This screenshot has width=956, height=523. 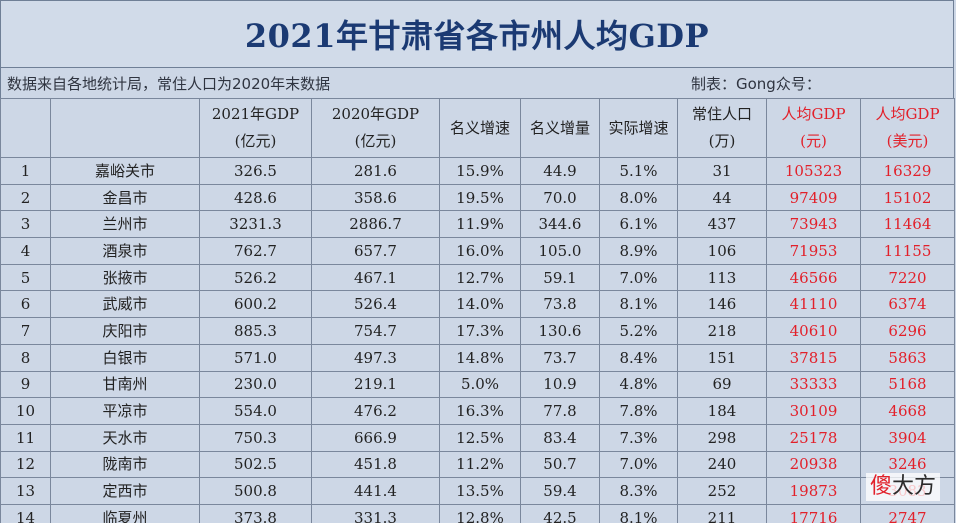 I want to click on cell-per-capita-yuan: 25178, so click(x=813, y=437).